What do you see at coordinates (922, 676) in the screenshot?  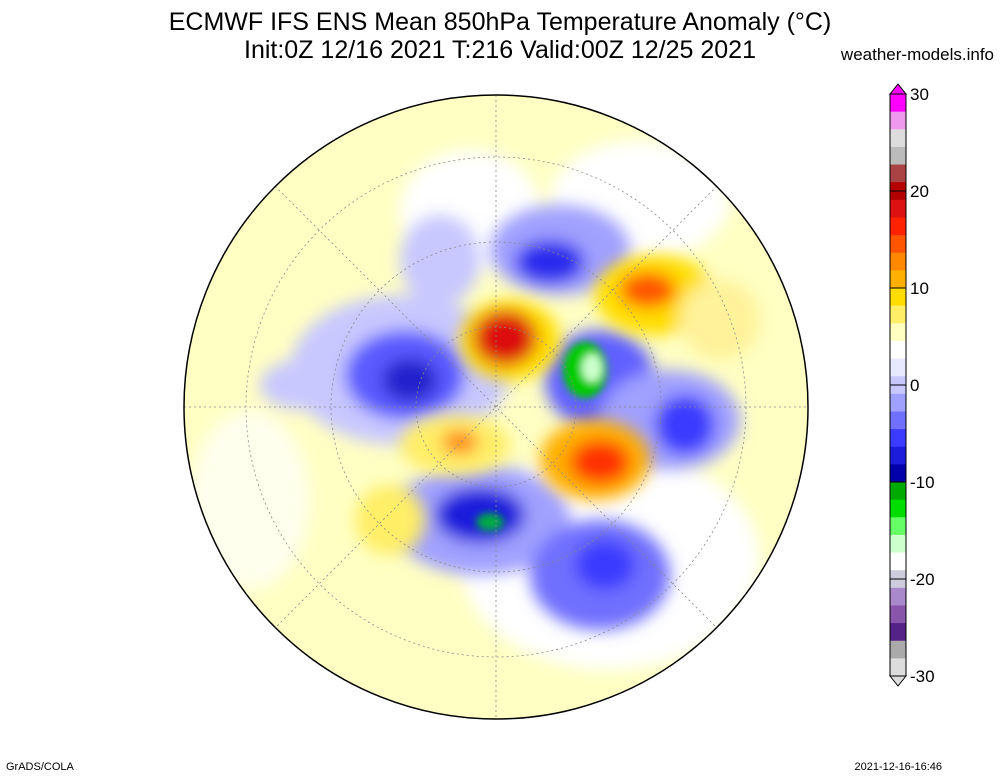 I see `colorbar-label: -30` at bounding box center [922, 676].